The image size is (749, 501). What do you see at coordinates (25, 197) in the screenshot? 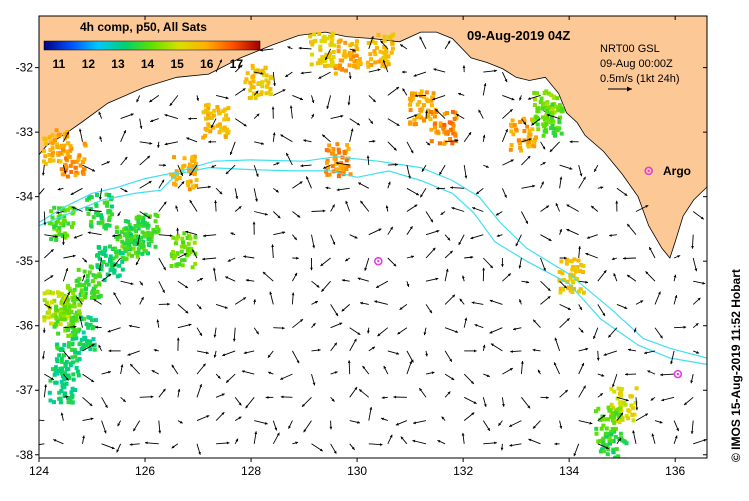
I see `y-tick-label: -34` at bounding box center [25, 197].